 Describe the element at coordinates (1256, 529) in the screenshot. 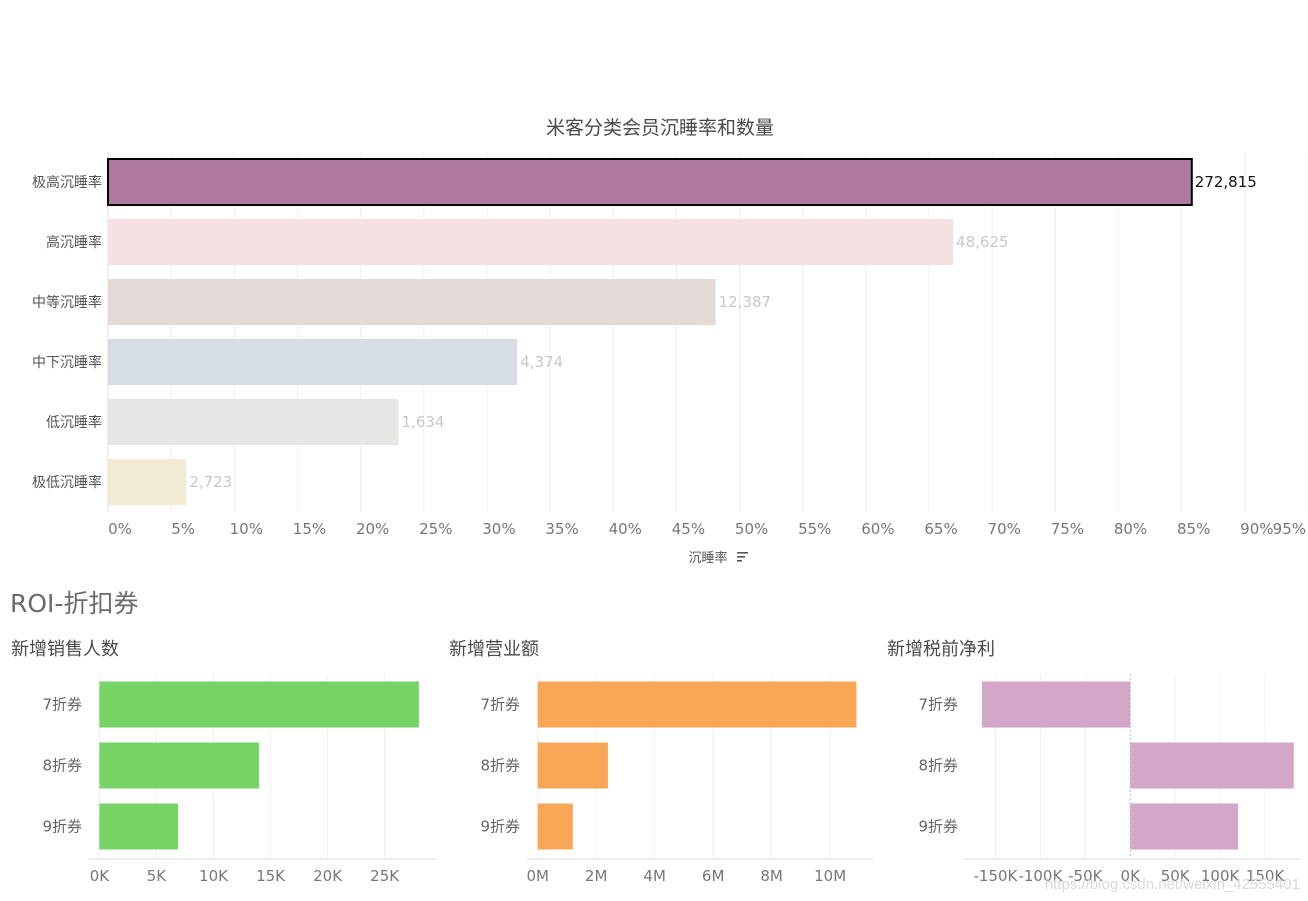

I see `main-x-tick-label: 90%` at that location.